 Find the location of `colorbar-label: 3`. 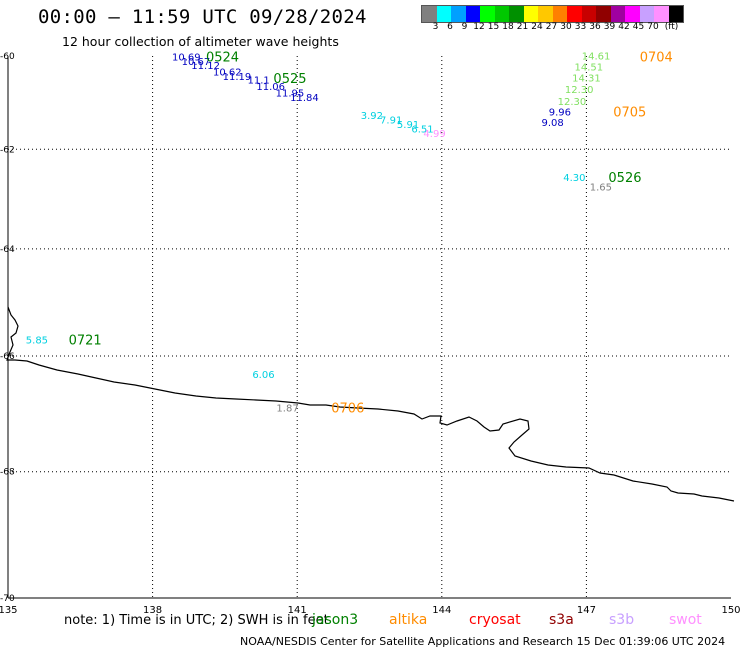

colorbar-label: 3 is located at coordinates (435, 27).